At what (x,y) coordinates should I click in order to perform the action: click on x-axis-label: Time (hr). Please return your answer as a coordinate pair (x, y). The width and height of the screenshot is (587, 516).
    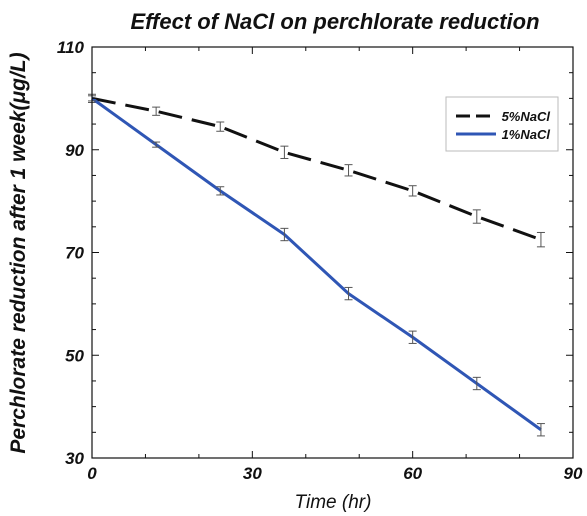
    Looking at the image, I should click on (333, 502).